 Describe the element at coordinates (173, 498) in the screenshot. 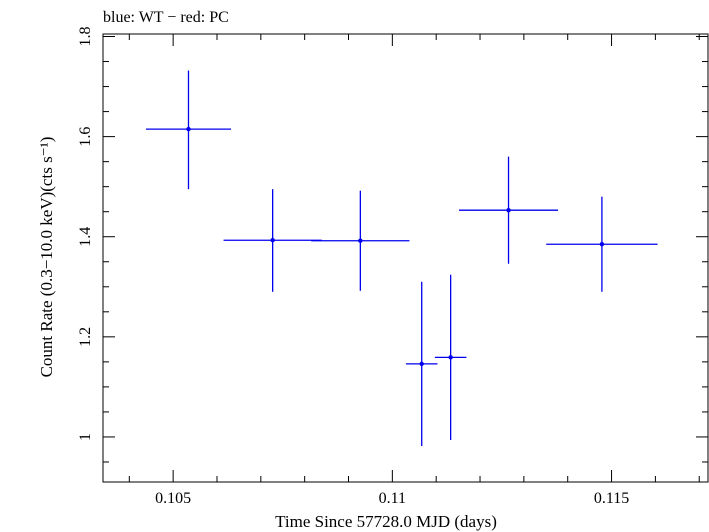

I see `x-tick-label: 0.105` at that location.